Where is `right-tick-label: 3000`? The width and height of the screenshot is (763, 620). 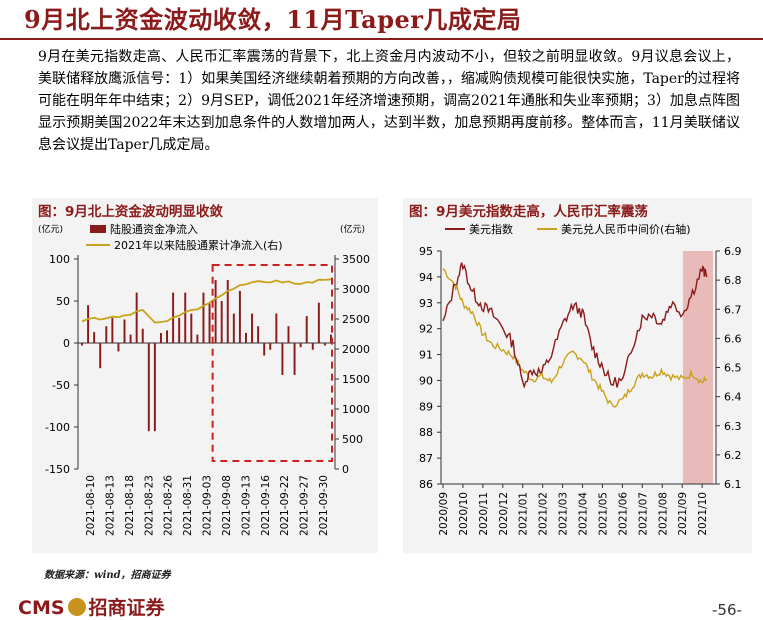
right-tick-label: 3000 is located at coordinates (356, 289).